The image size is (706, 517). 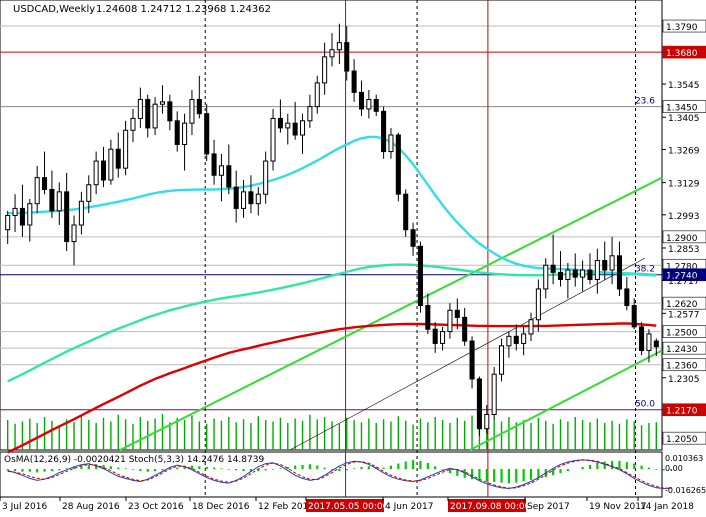 What do you see at coordinates (24, 507) in the screenshot?
I see `time-label: 3 Jul 2016` at bounding box center [24, 507].